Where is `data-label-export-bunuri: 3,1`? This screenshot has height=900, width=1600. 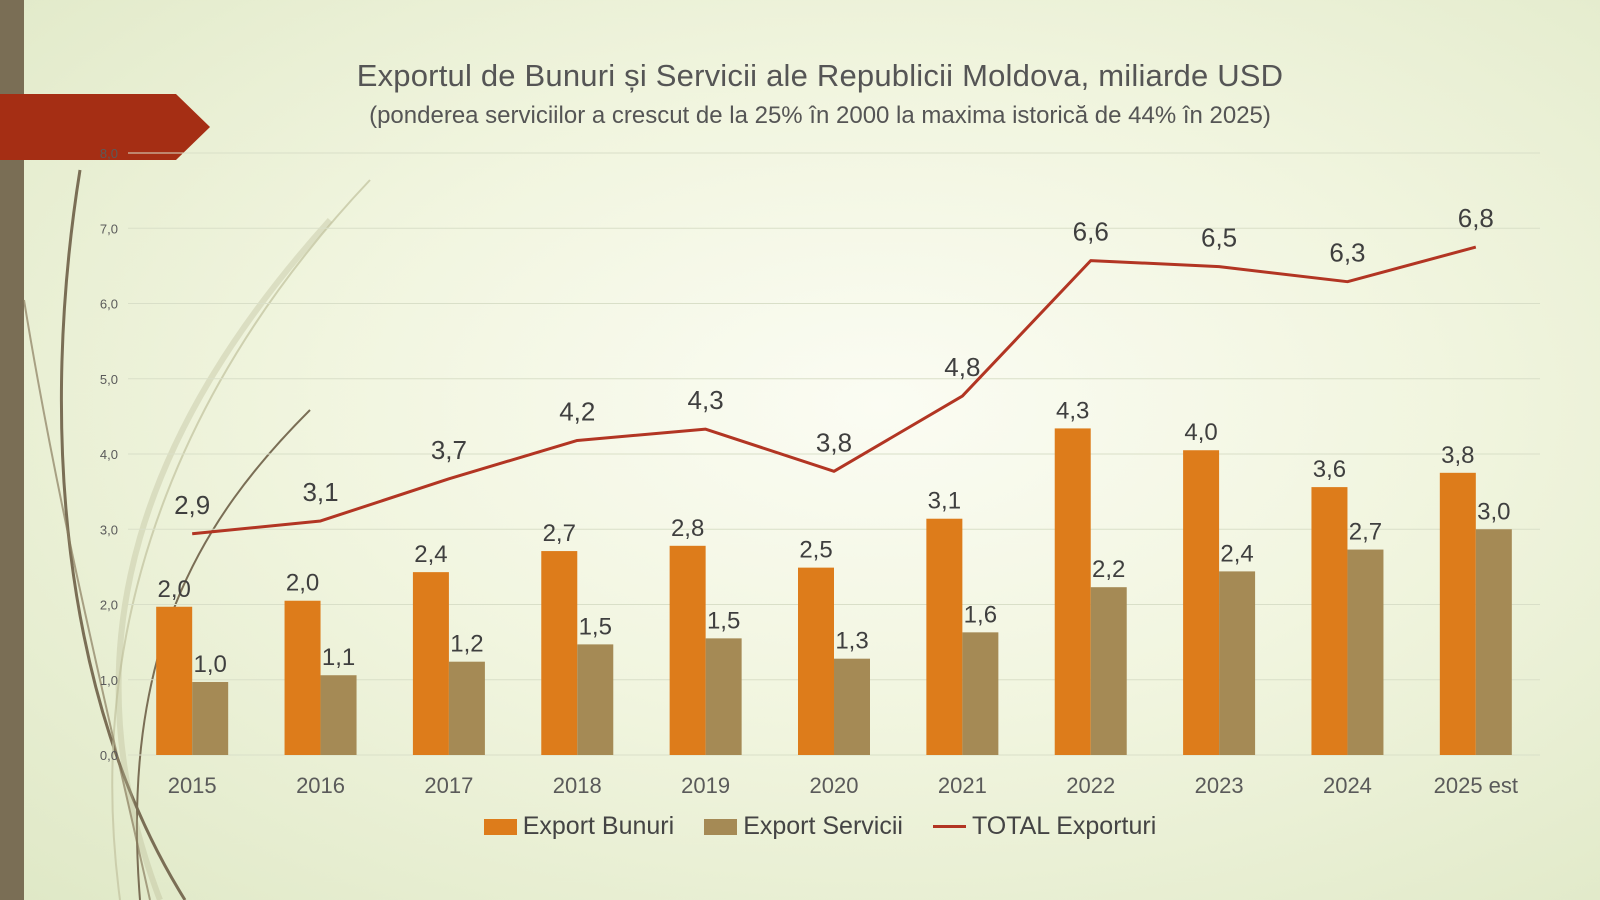 data-label-export-bunuri: 3,1 is located at coordinates (944, 501).